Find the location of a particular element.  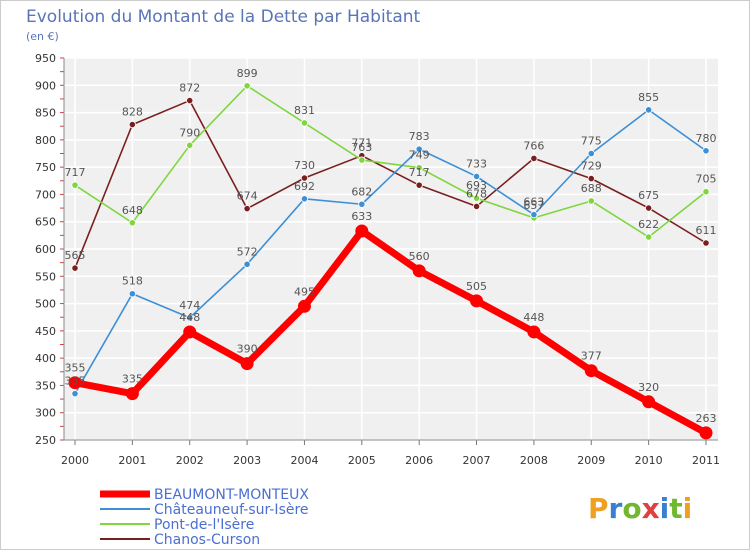

data-label-2: 622 is located at coordinates (648, 224).